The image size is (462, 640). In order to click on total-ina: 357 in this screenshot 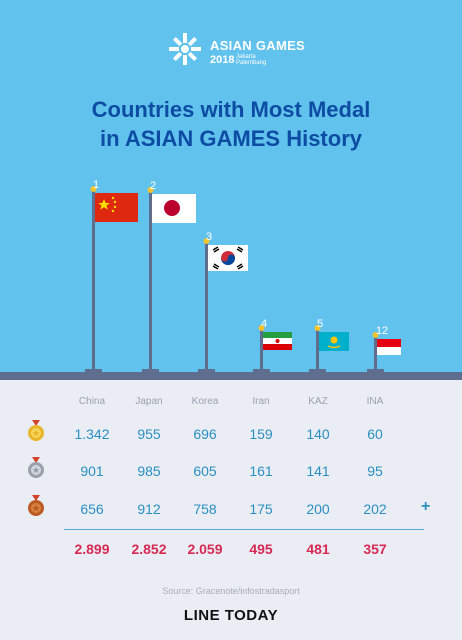, I will do `click(375, 549)`.